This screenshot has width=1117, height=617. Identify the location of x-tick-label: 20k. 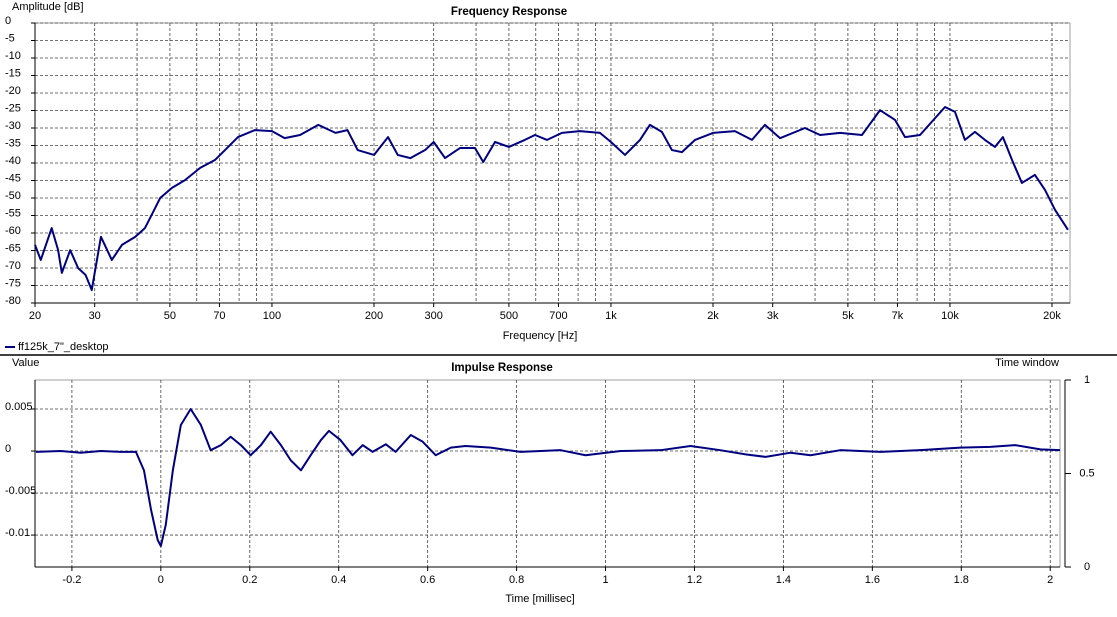
(1052, 316).